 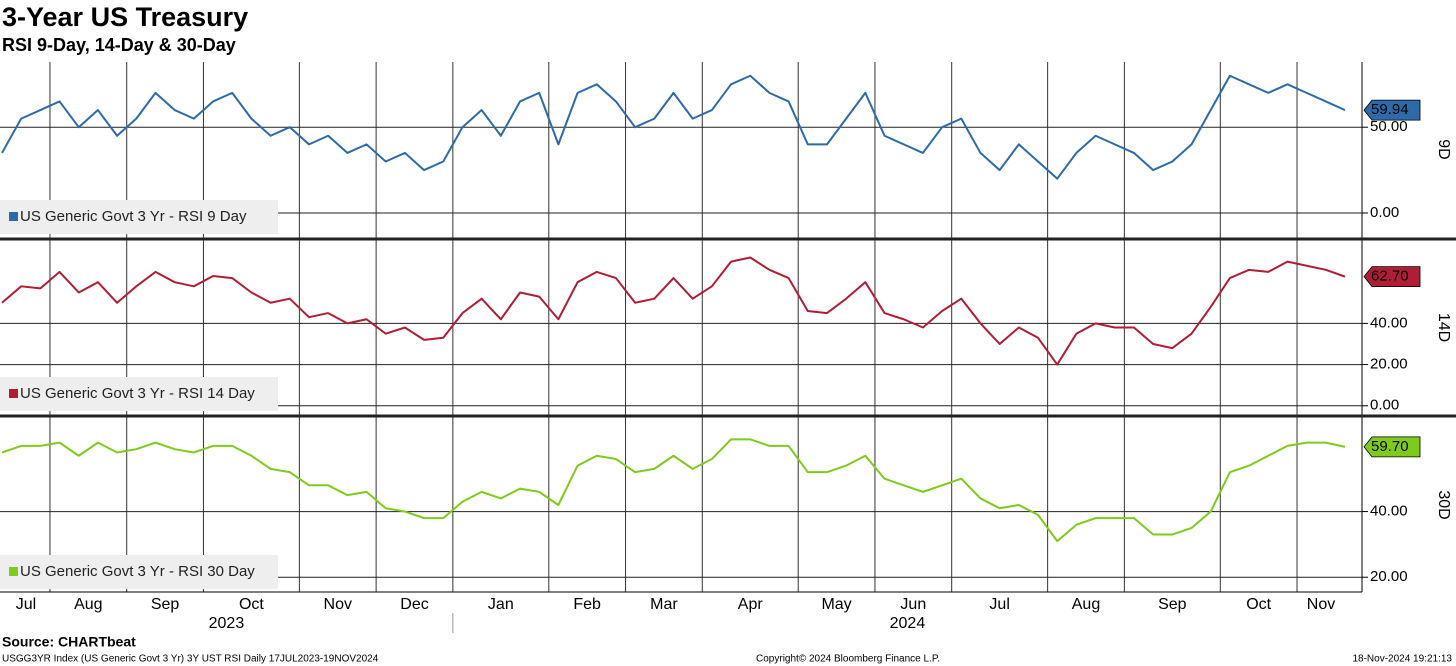 I want to click on x-tick-label: Feb, so click(x=587, y=604).